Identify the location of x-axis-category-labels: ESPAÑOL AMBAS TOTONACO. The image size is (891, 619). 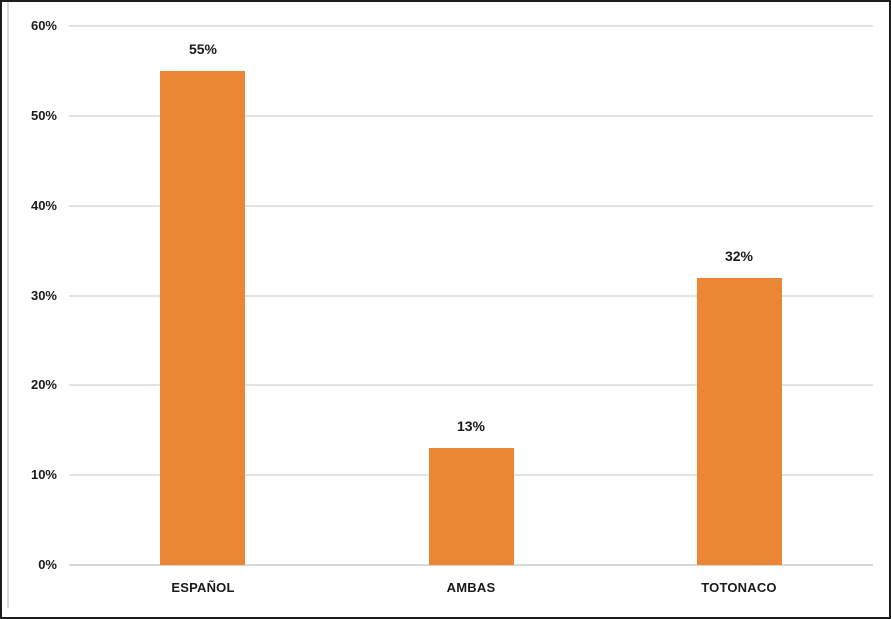
(471, 592).